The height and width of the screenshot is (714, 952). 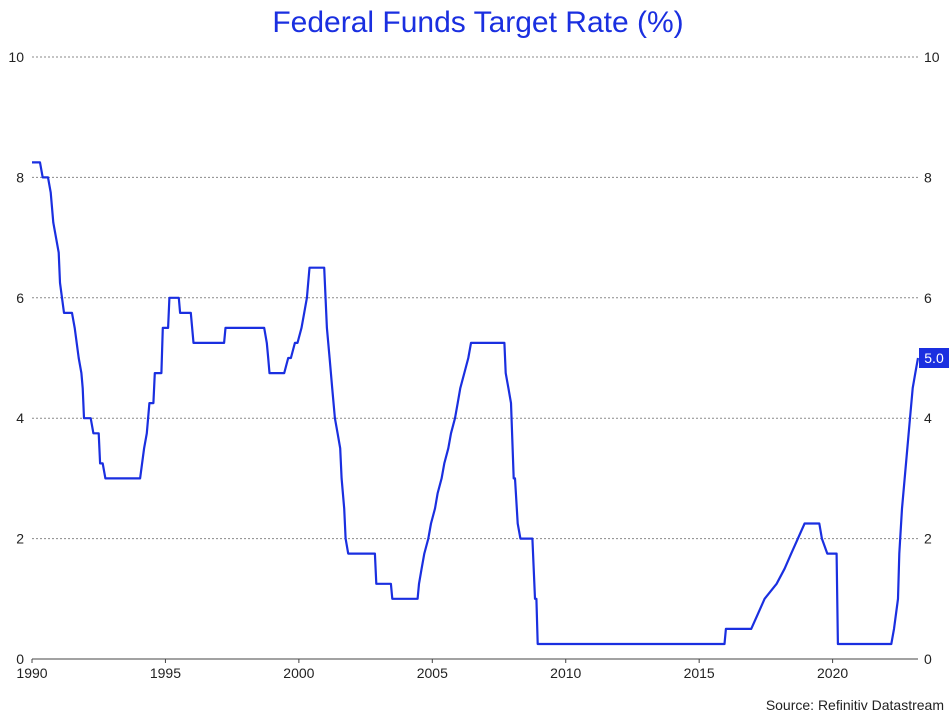 What do you see at coordinates (699, 673) in the screenshot?
I see `x-tick-label: 2015` at bounding box center [699, 673].